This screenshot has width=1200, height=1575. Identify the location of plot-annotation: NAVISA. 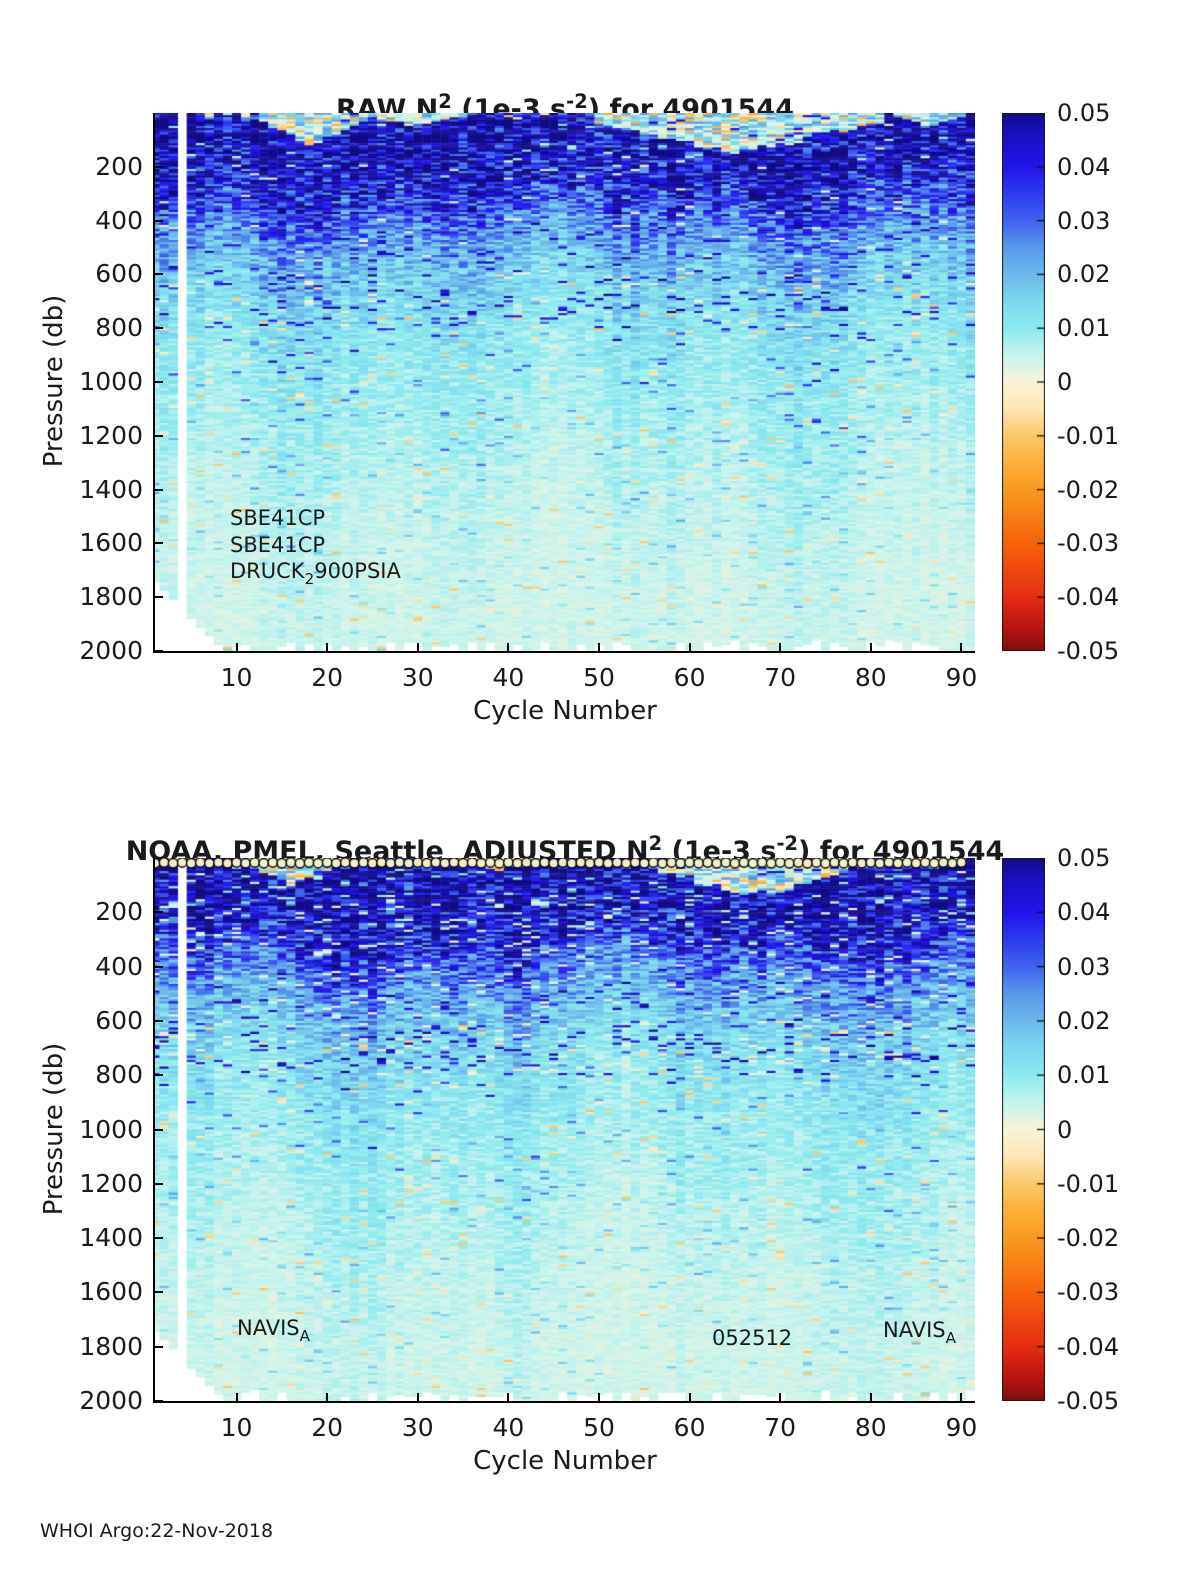
(273, 1330).